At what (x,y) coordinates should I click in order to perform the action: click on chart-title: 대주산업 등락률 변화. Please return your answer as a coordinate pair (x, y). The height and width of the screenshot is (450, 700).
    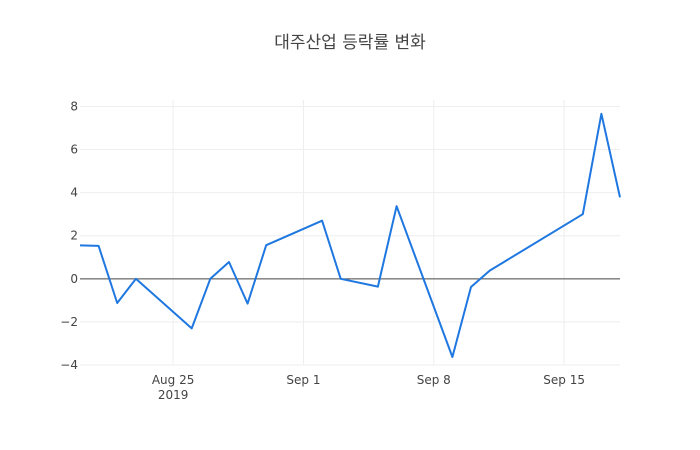
    Looking at the image, I should click on (350, 43).